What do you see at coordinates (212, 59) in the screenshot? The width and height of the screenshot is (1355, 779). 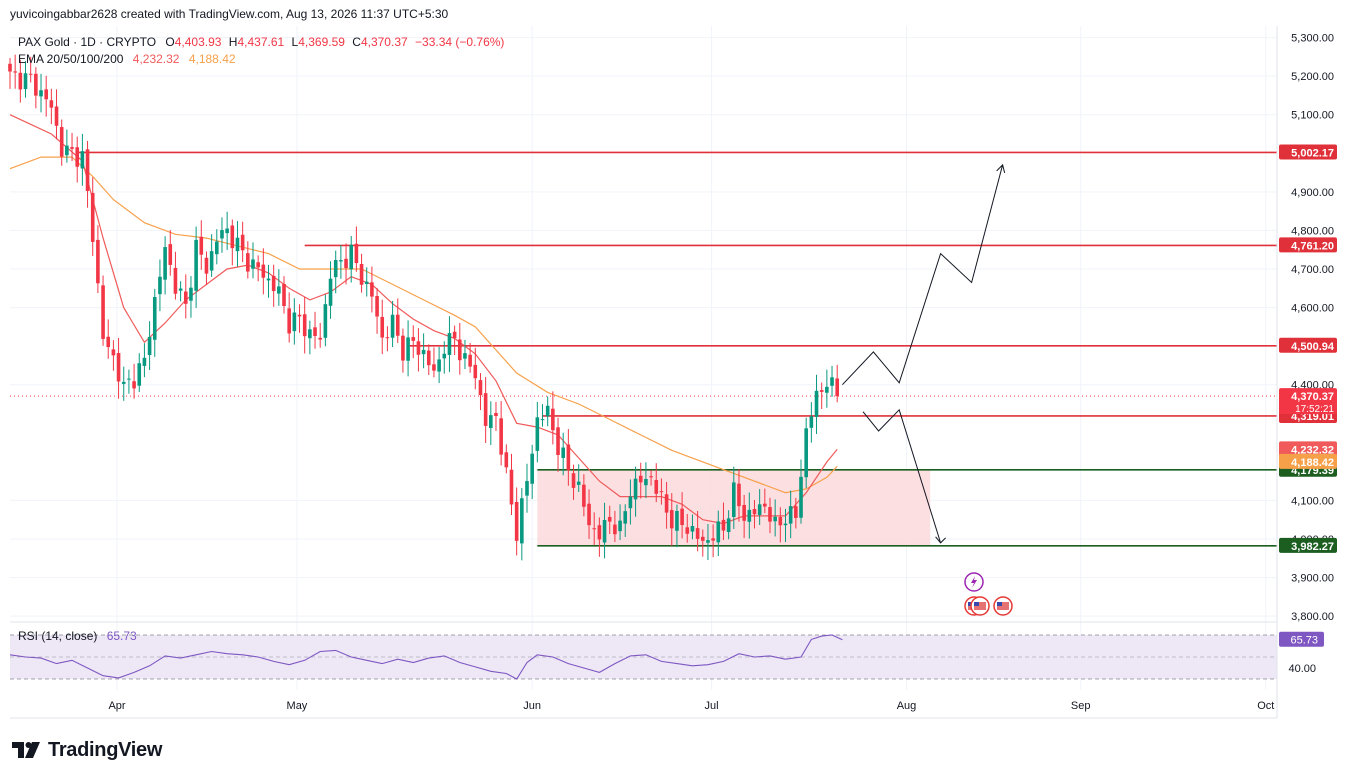 I see `ema50-value: 4,188.42` at bounding box center [212, 59].